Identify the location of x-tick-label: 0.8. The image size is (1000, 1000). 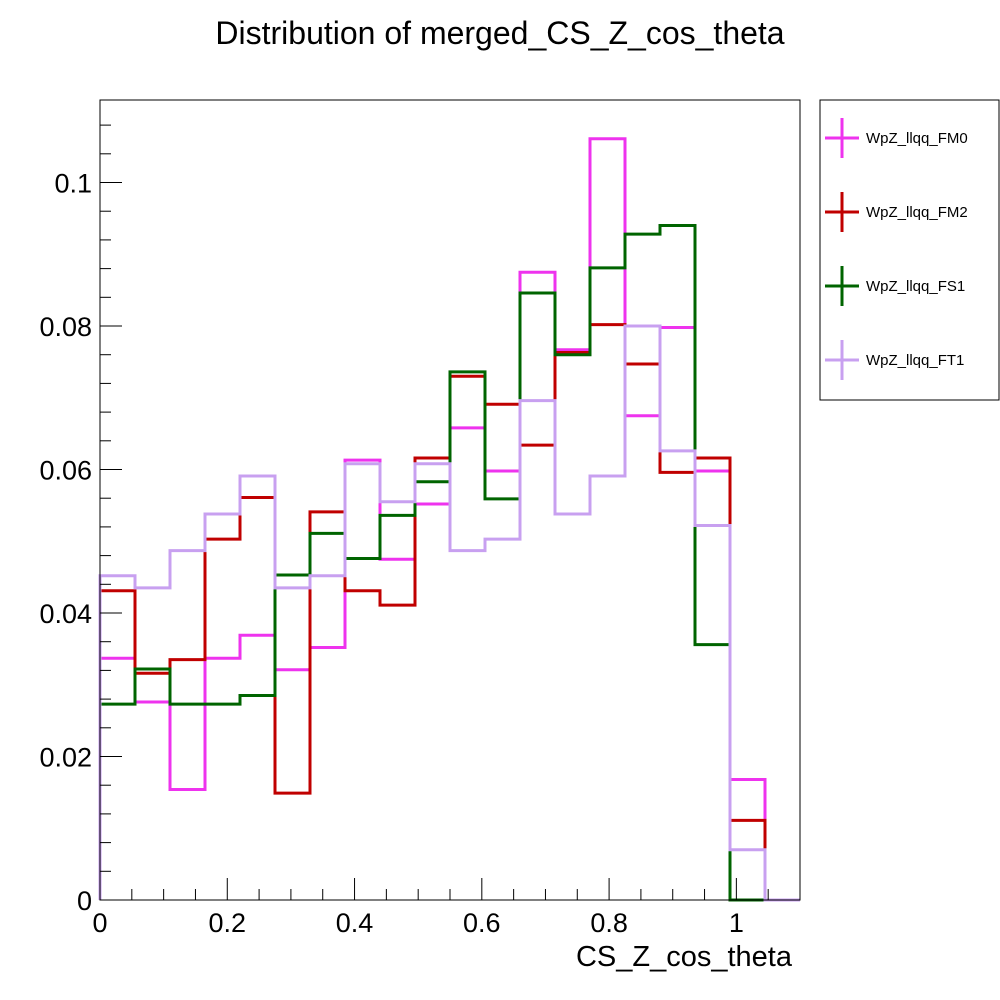
(609, 923).